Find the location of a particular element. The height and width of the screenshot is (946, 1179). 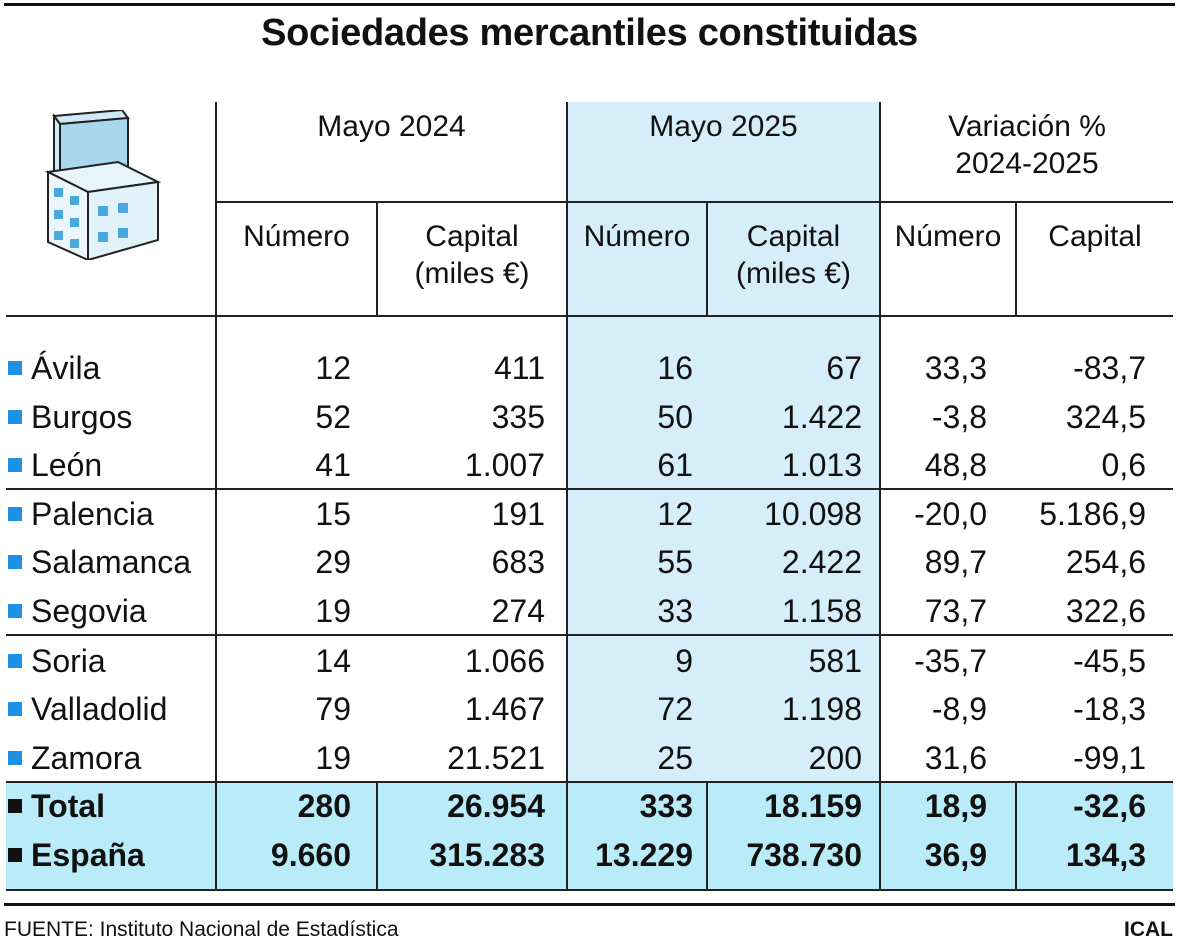

subheader-numero-2025: Número is located at coordinates (637, 236).